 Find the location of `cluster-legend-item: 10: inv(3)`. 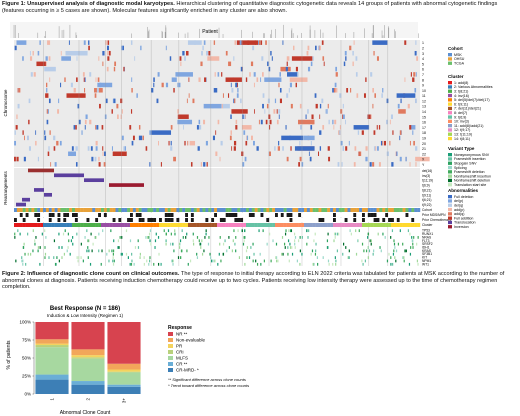

cluster-legend-item: 10: inv(3) is located at coordinates (461, 122).